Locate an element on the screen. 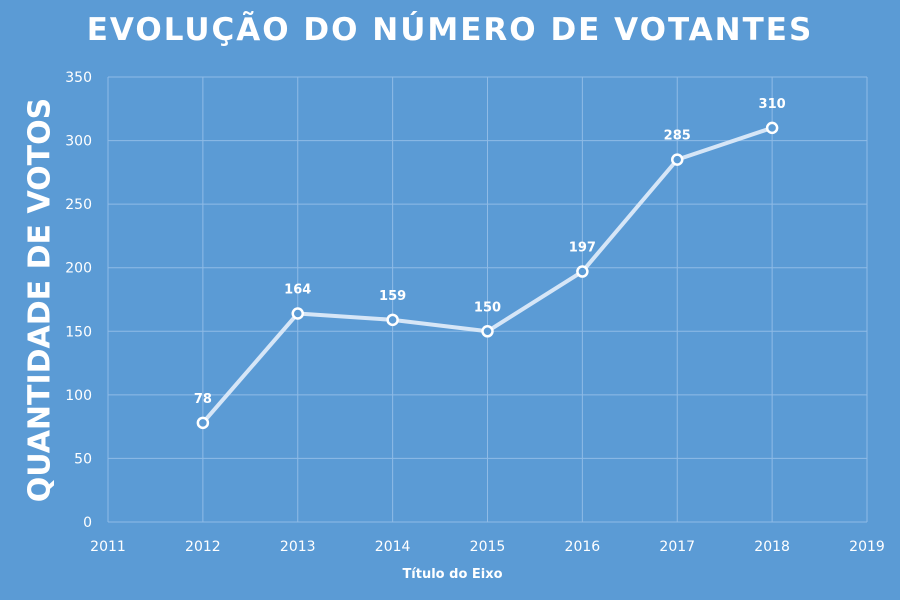  y-tick-label: 50 is located at coordinates (83, 459).